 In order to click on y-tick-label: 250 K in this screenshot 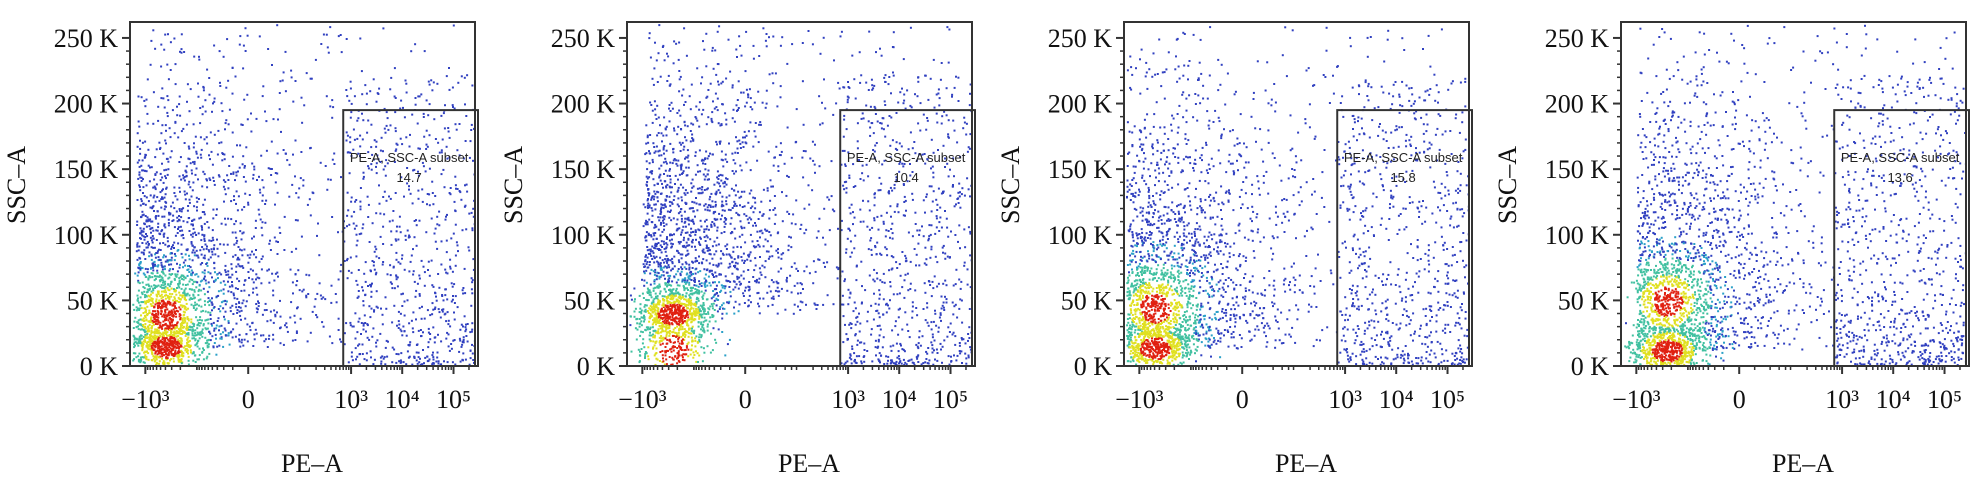, I will do `click(86, 38)`.